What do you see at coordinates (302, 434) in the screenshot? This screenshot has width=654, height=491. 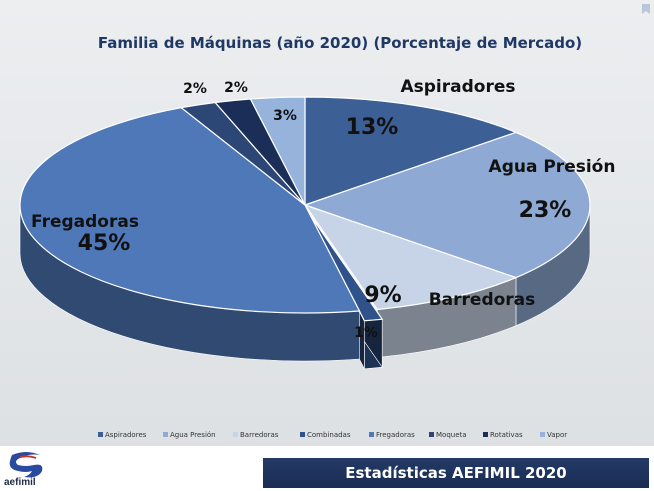 I see `legend-swatch-combinadas` at bounding box center [302, 434].